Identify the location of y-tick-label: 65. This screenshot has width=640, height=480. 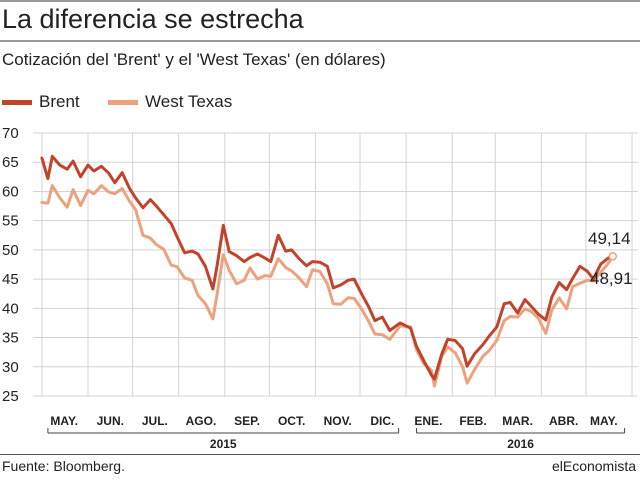
(10, 162).